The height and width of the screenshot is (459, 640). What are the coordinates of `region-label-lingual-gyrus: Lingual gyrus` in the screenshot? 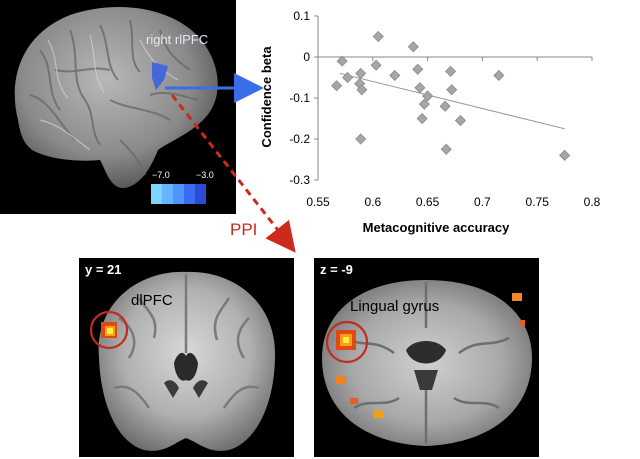 It's located at (395, 306).